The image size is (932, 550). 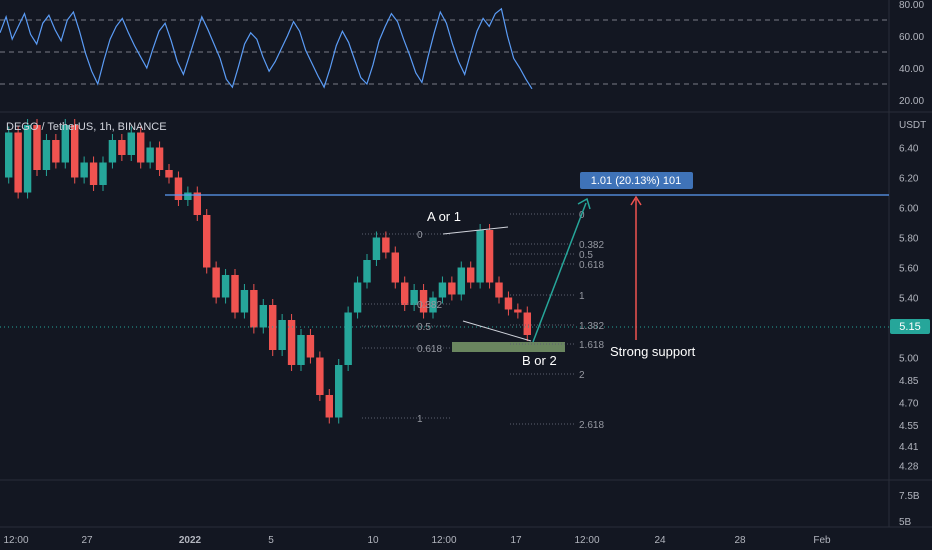 I want to click on volume-axis-label: 5B, so click(x=905, y=522).